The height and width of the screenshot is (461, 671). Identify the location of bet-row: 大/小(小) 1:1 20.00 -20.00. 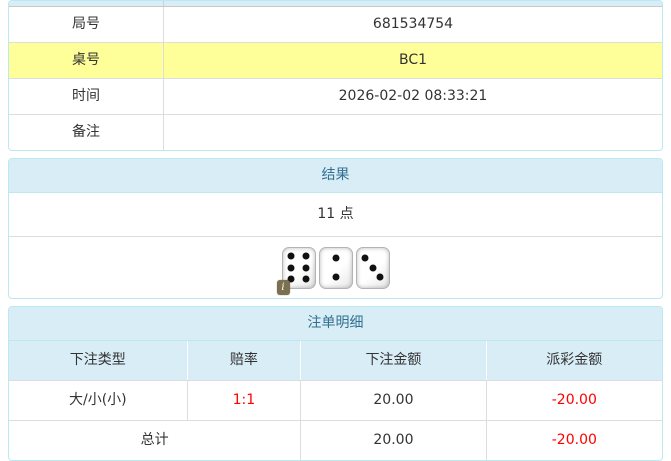
(335, 400).